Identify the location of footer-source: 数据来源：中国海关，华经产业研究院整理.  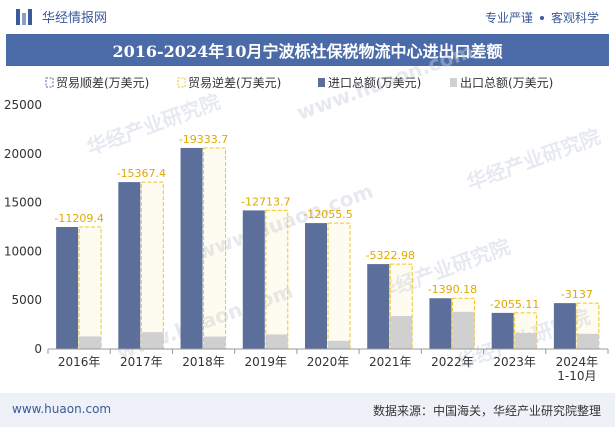
(486, 411).